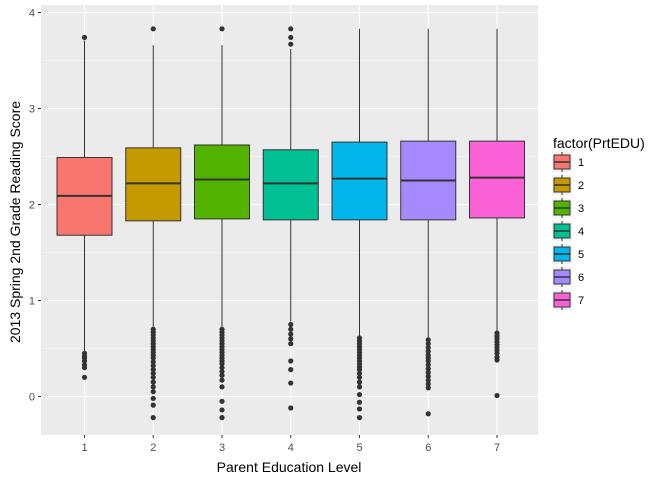 This screenshot has height=485, width=672. What do you see at coordinates (153, 448) in the screenshot?
I see `x-tick-label: 2` at bounding box center [153, 448].